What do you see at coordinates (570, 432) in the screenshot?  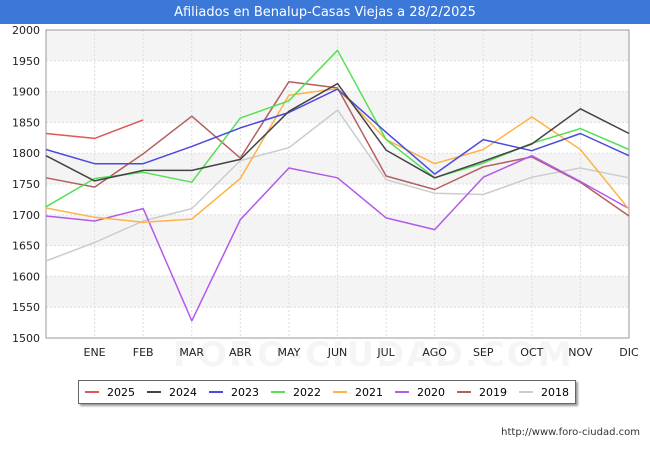 I see `source-url: http://www.foro-ciudad.com` at bounding box center [570, 432].